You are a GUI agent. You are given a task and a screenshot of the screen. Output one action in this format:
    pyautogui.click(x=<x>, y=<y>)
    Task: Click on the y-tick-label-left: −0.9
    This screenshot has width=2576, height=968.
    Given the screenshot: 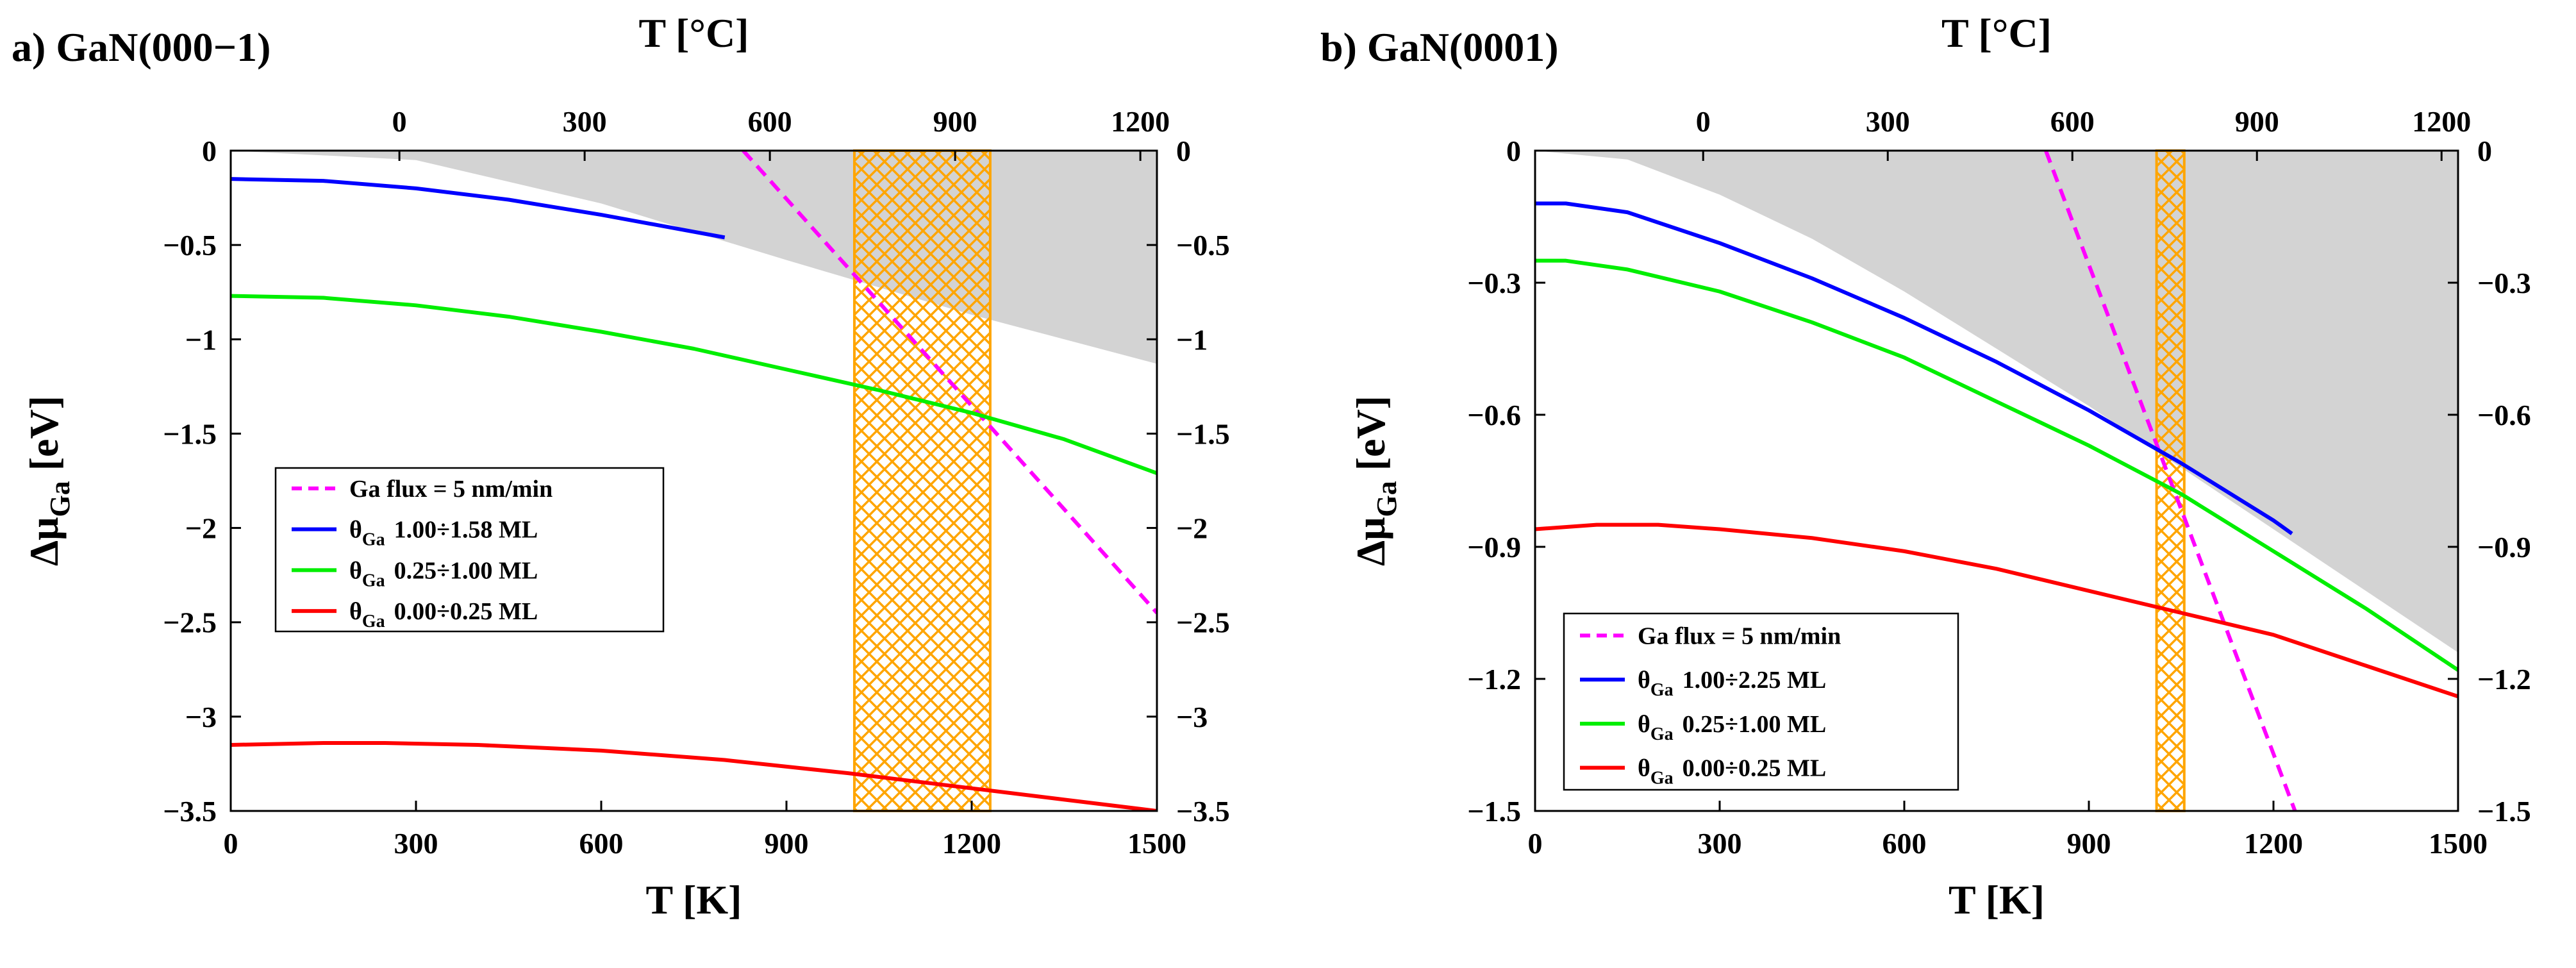 What is the action you would take?
    pyautogui.click(x=1494, y=547)
    